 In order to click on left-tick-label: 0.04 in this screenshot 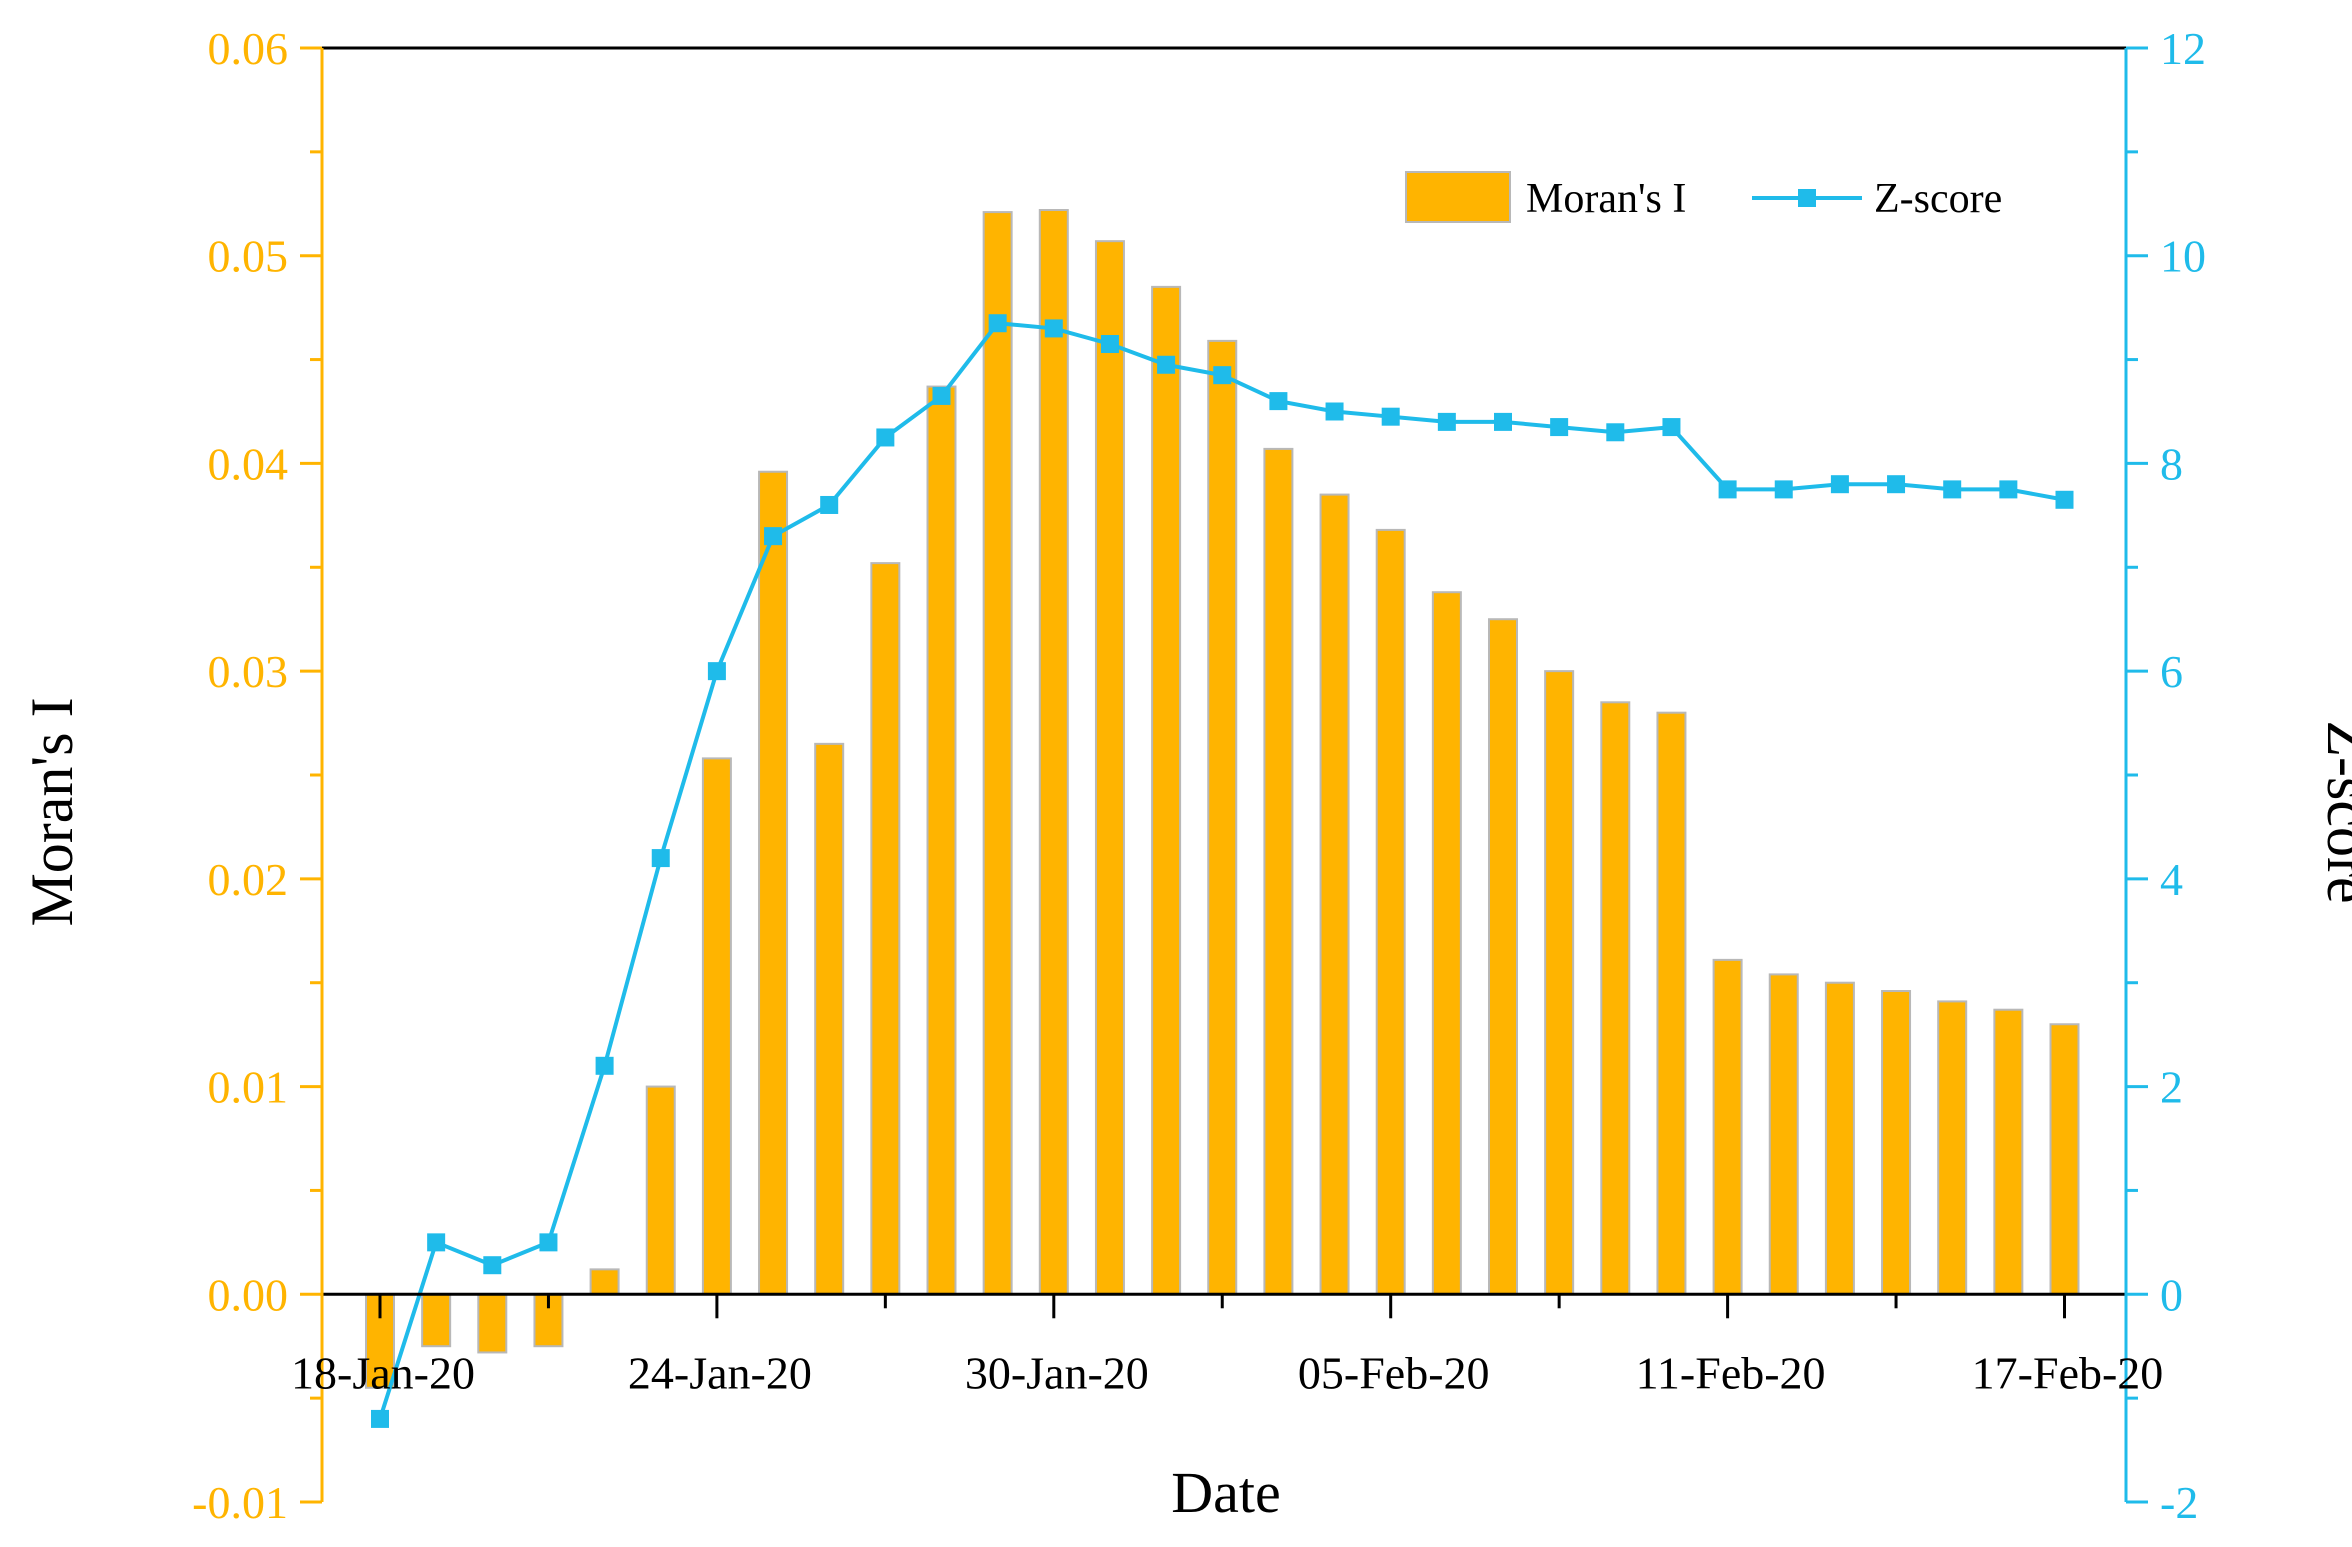, I will do `click(248, 463)`.